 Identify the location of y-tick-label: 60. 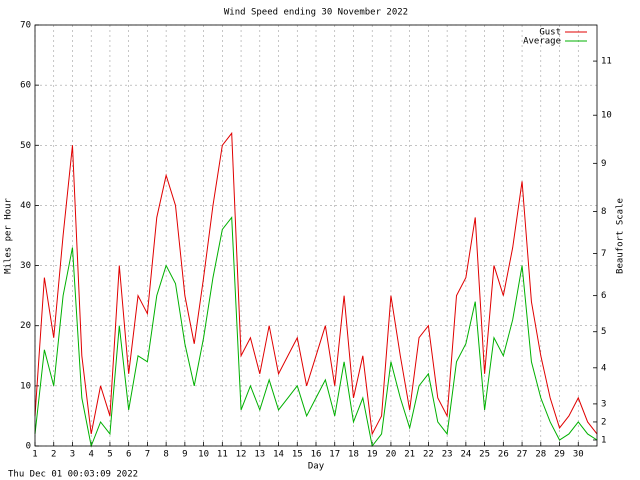
(25, 86).